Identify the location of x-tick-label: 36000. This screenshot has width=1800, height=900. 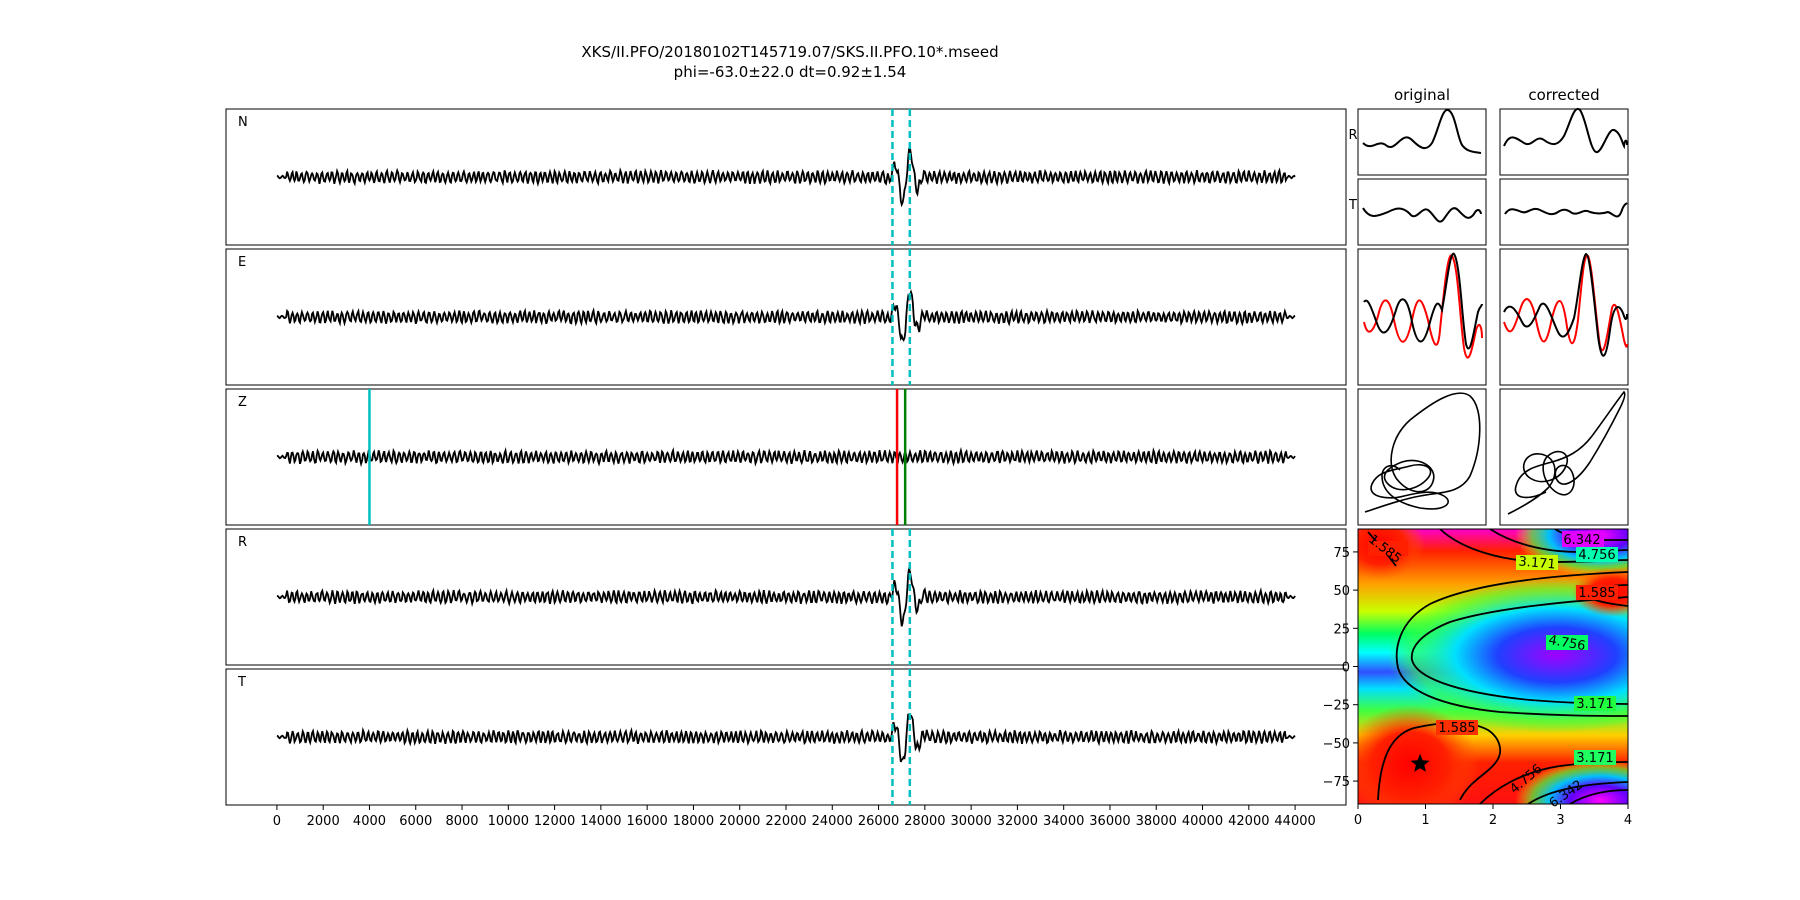
(1109, 821).